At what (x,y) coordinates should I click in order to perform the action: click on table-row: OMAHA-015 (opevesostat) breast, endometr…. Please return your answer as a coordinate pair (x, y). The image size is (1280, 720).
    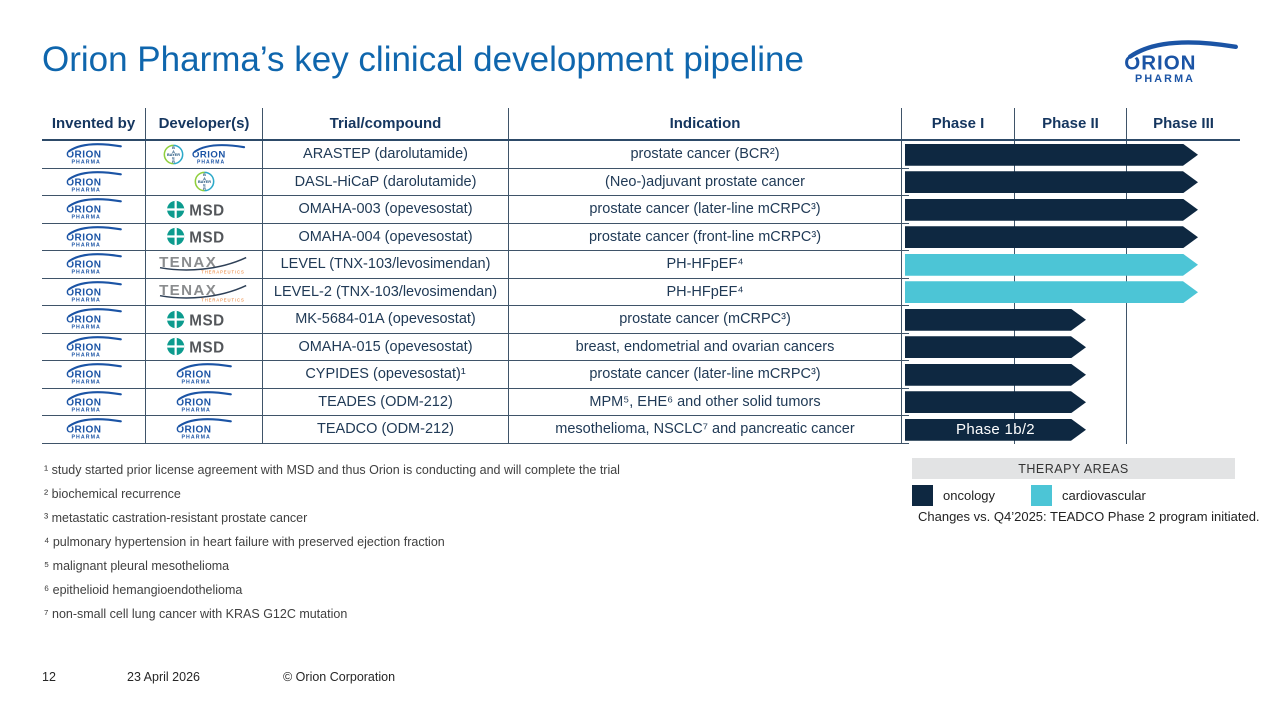
    Looking at the image, I should click on (641, 347).